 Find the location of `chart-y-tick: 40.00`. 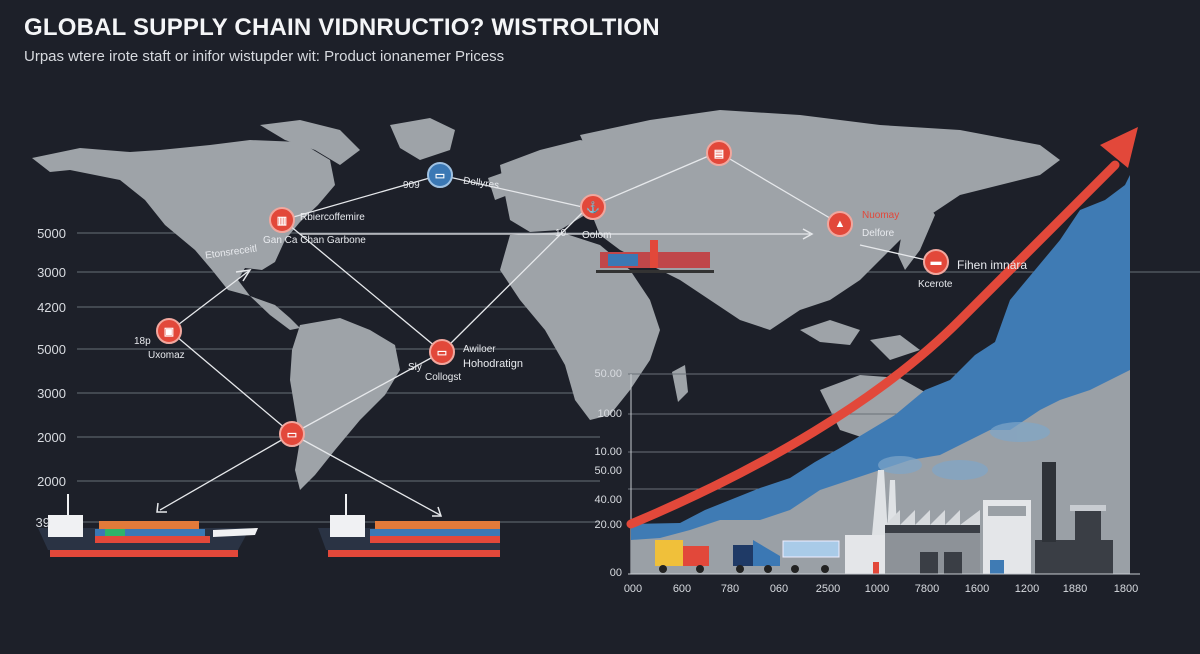

chart-y-tick: 40.00 is located at coordinates (608, 500).